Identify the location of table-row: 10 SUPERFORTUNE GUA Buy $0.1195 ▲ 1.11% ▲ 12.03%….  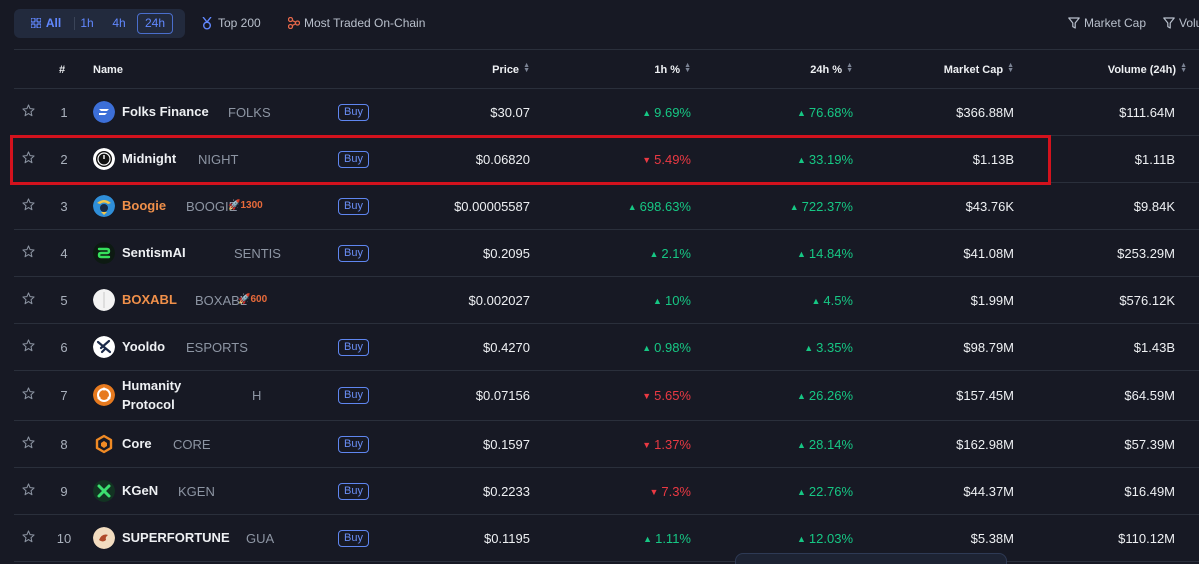
(606, 538).